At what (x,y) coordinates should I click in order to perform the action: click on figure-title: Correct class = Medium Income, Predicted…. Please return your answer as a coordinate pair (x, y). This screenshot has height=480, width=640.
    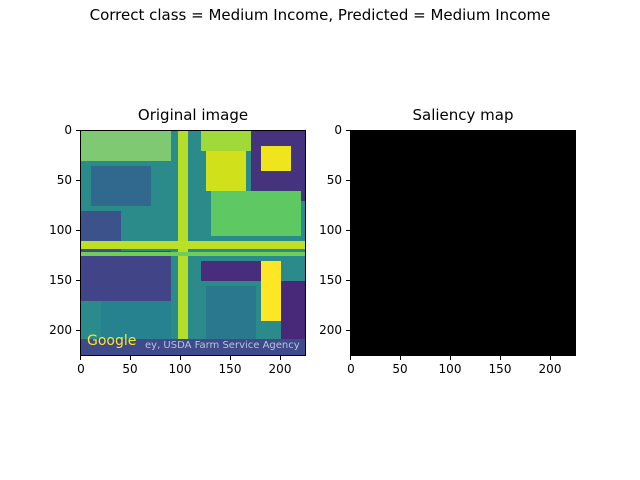
    Looking at the image, I should click on (320, 15).